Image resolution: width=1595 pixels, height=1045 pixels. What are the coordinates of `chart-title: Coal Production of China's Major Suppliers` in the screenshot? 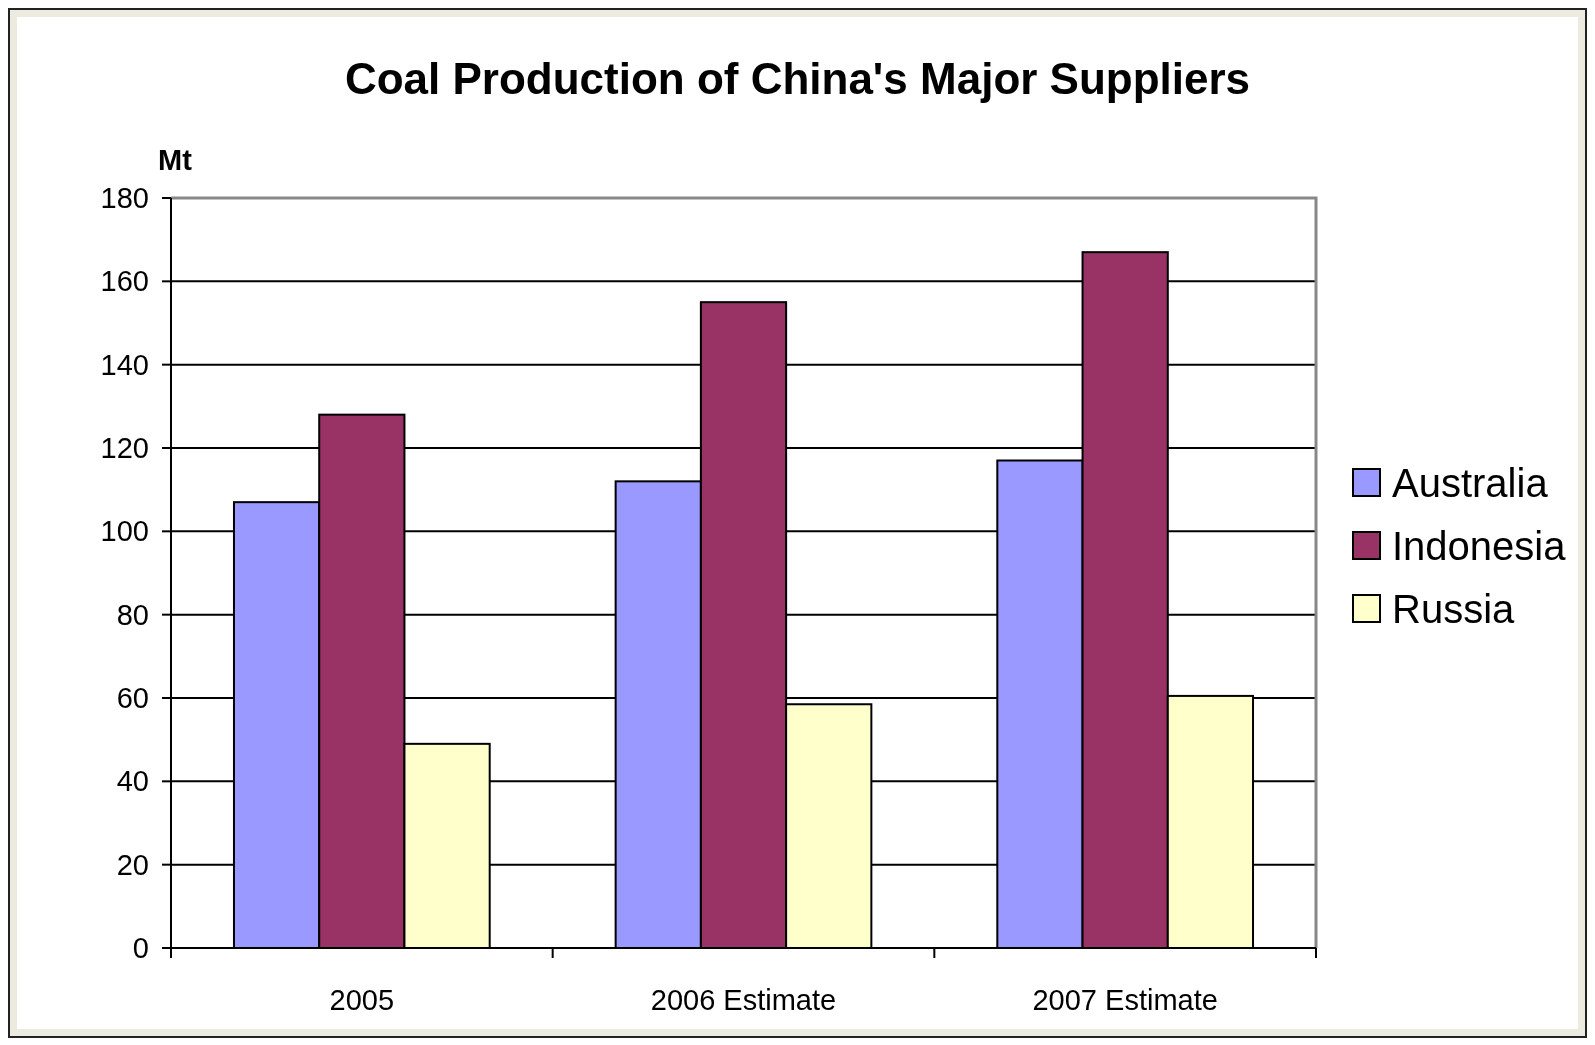 It's located at (797, 78).